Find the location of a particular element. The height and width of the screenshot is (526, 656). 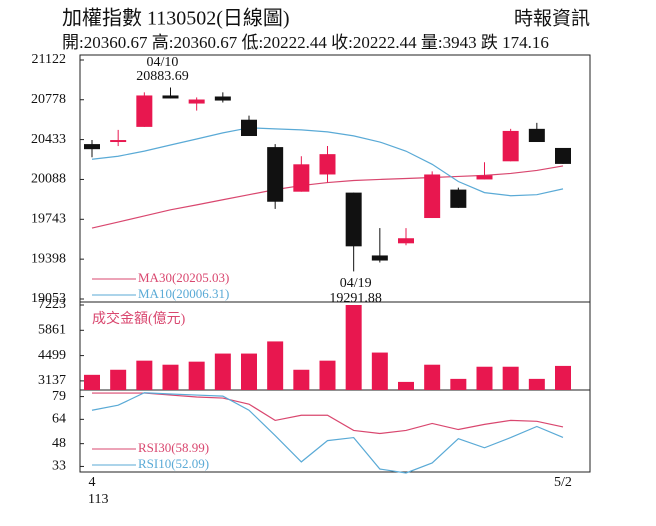

x-tick-label: 4 is located at coordinates (92, 482).